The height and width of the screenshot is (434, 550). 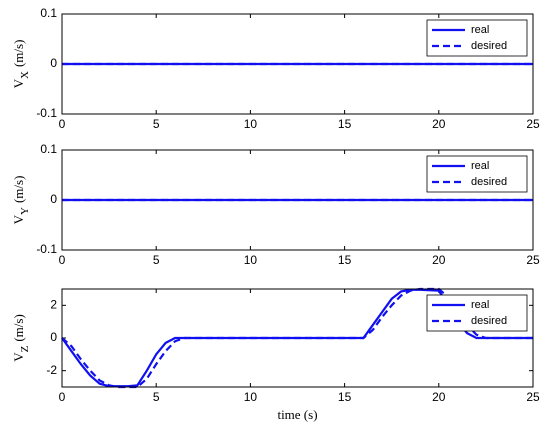 What do you see at coordinates (51, 370) in the screenshot?
I see `y-tick-label: -2` at bounding box center [51, 370].